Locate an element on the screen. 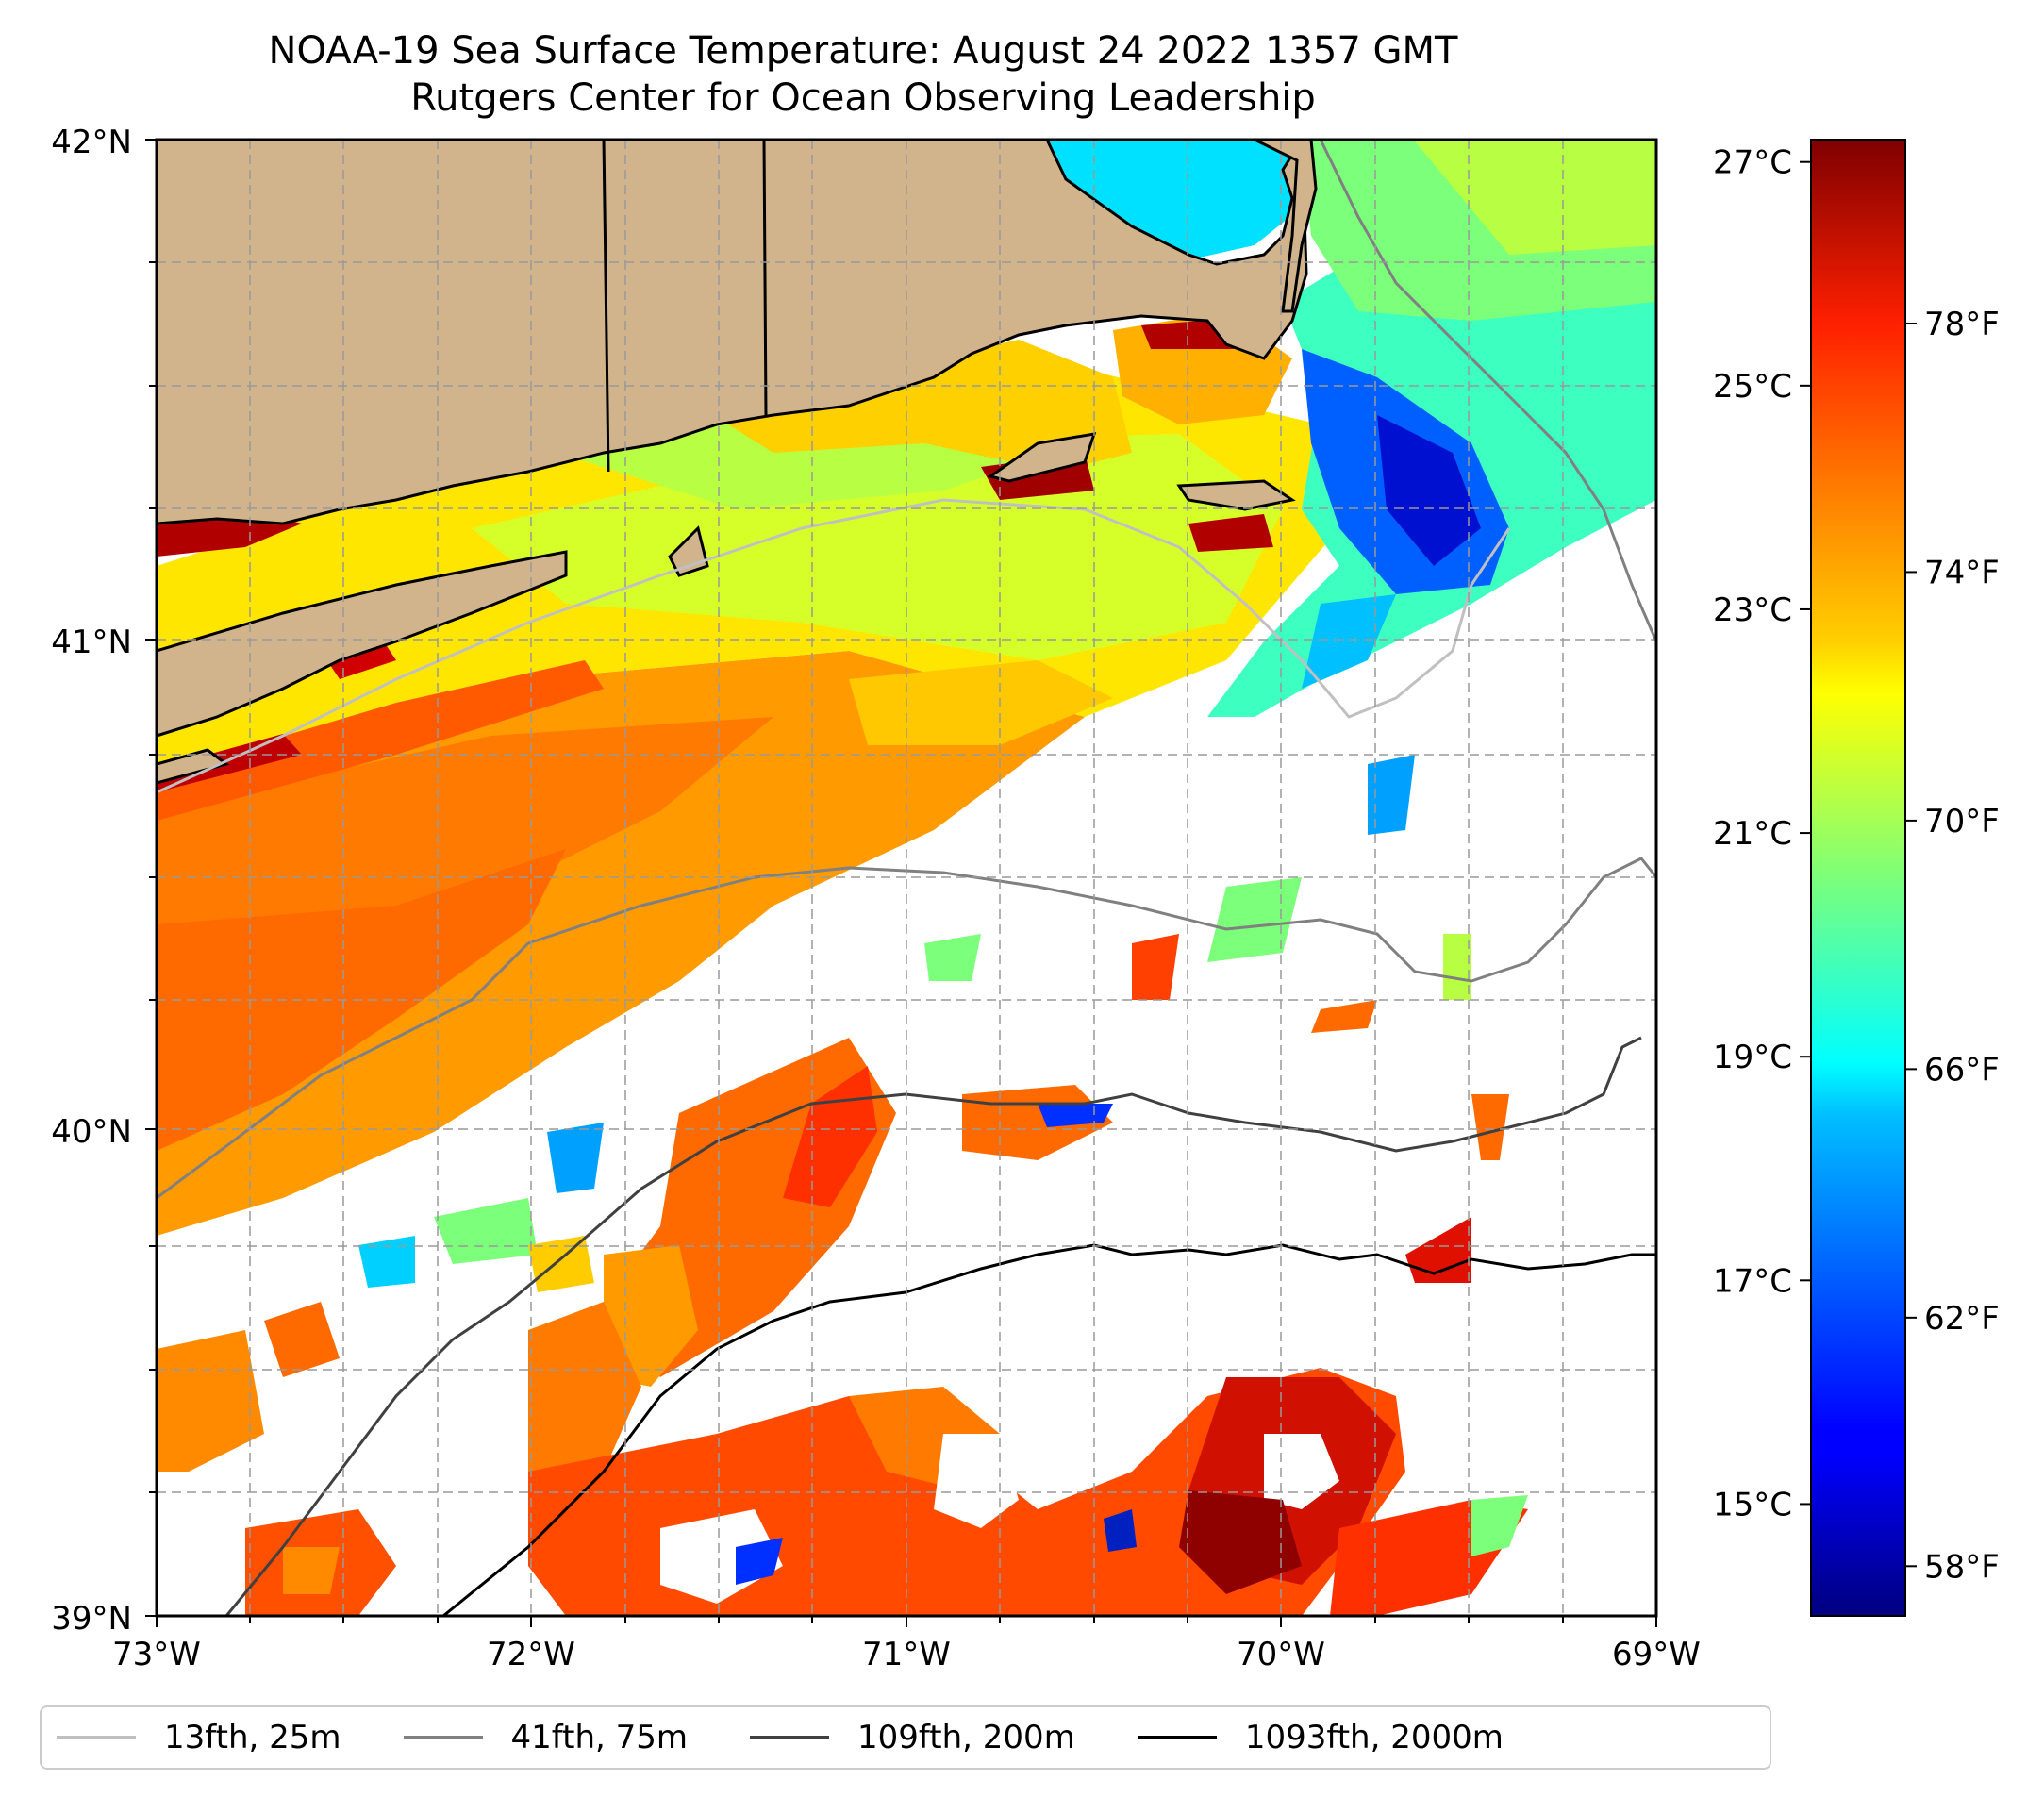  legend-line-200m is located at coordinates (790, 1737).